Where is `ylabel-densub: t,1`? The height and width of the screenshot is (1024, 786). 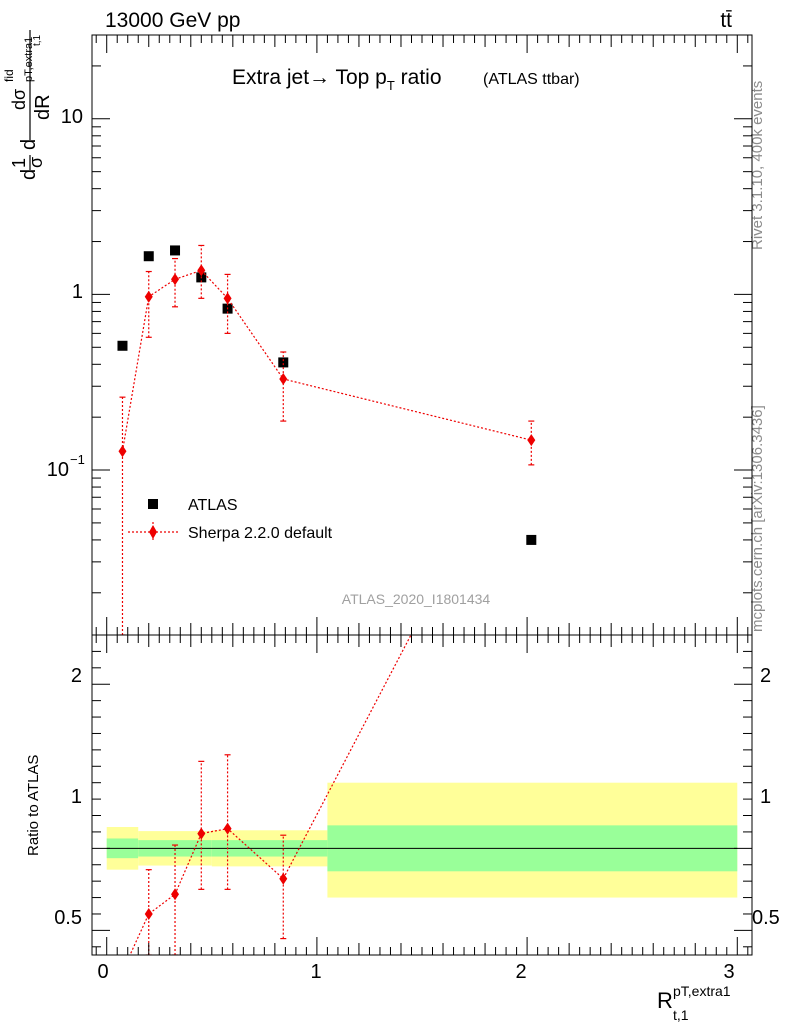
ylabel-densub: t,1 is located at coordinates (37, 40).